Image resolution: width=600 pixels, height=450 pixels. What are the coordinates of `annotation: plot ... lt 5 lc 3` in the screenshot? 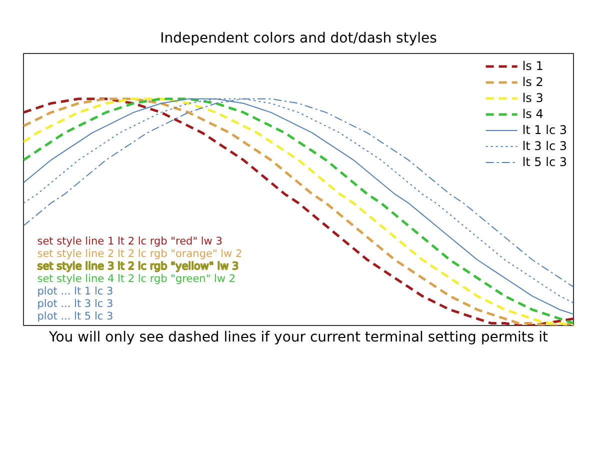 It's located at (75, 316).